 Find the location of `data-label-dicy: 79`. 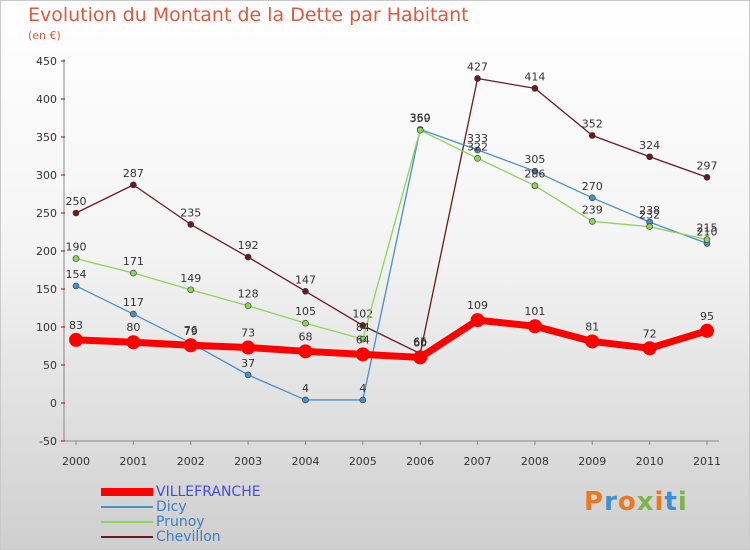

data-label-dicy: 79 is located at coordinates (191, 331).